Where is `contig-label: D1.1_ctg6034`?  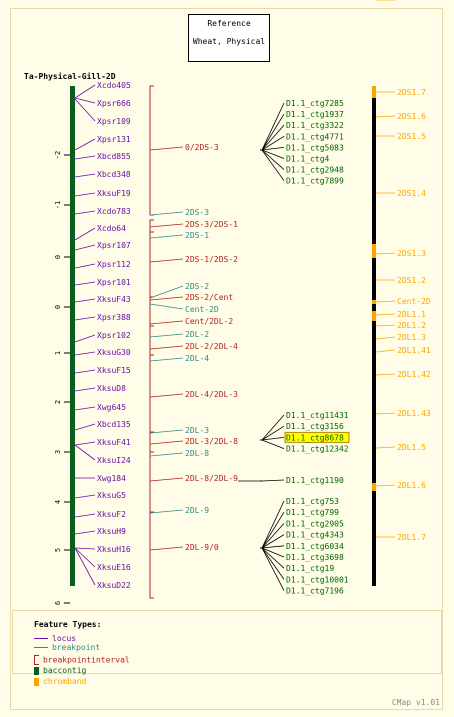
contig-label: D1.1_ctg6034 is located at coordinates (315, 546).